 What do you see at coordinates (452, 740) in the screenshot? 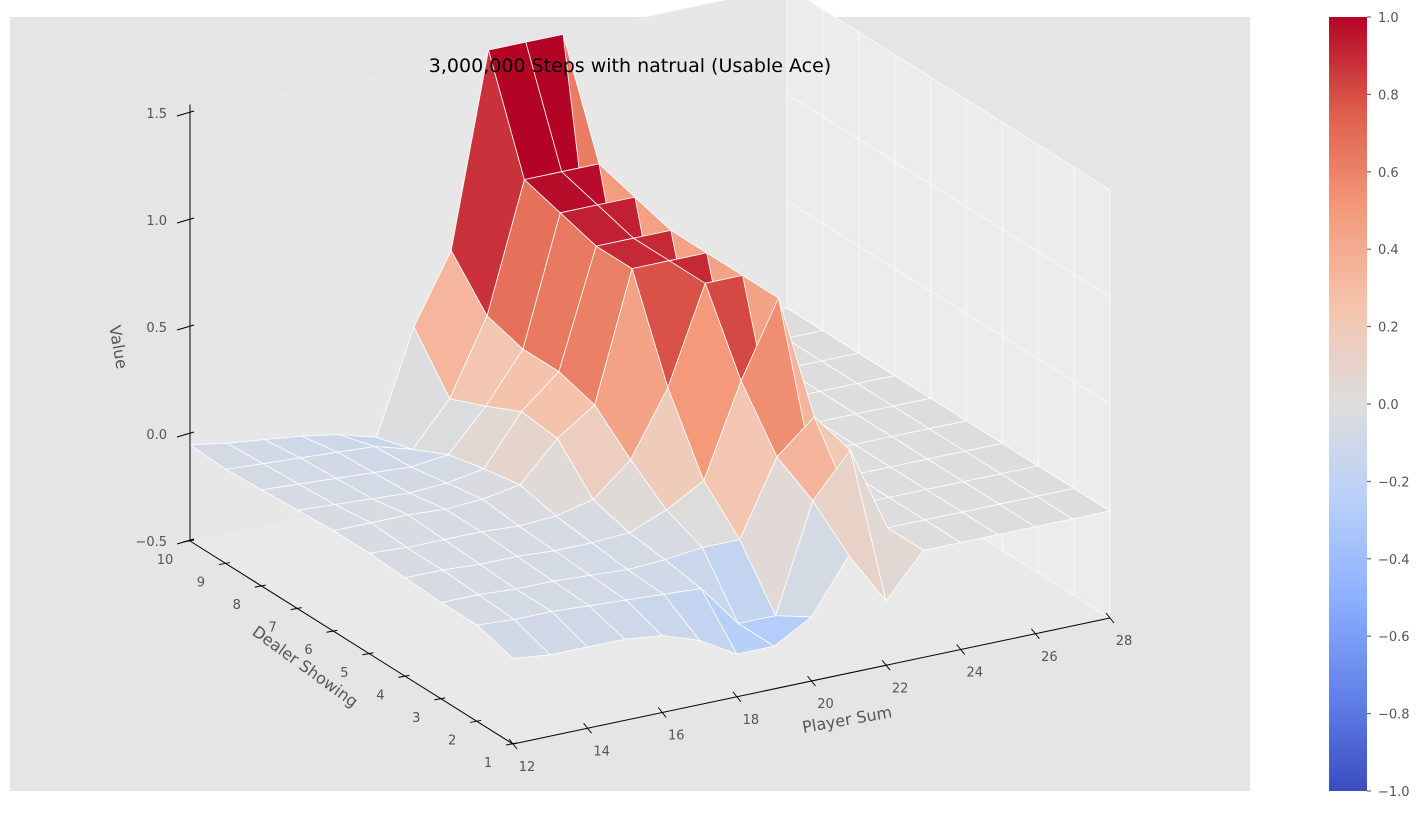
I see `y-tick-label: 2` at bounding box center [452, 740].